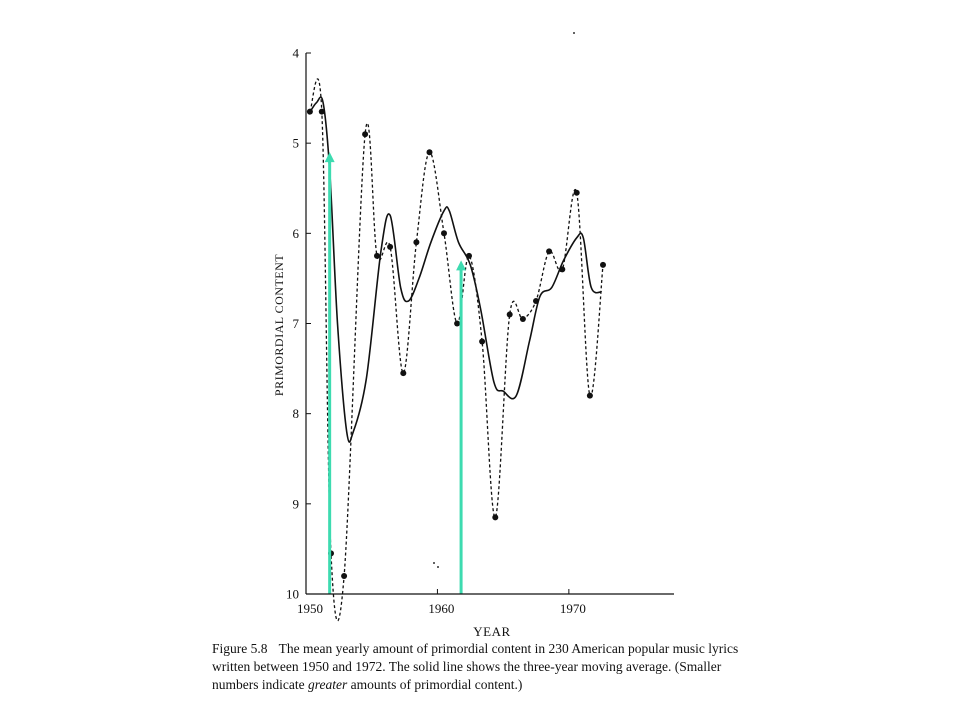 This screenshot has height=720, width=960. I want to click on x-axis-title: YEAR, so click(491, 631).